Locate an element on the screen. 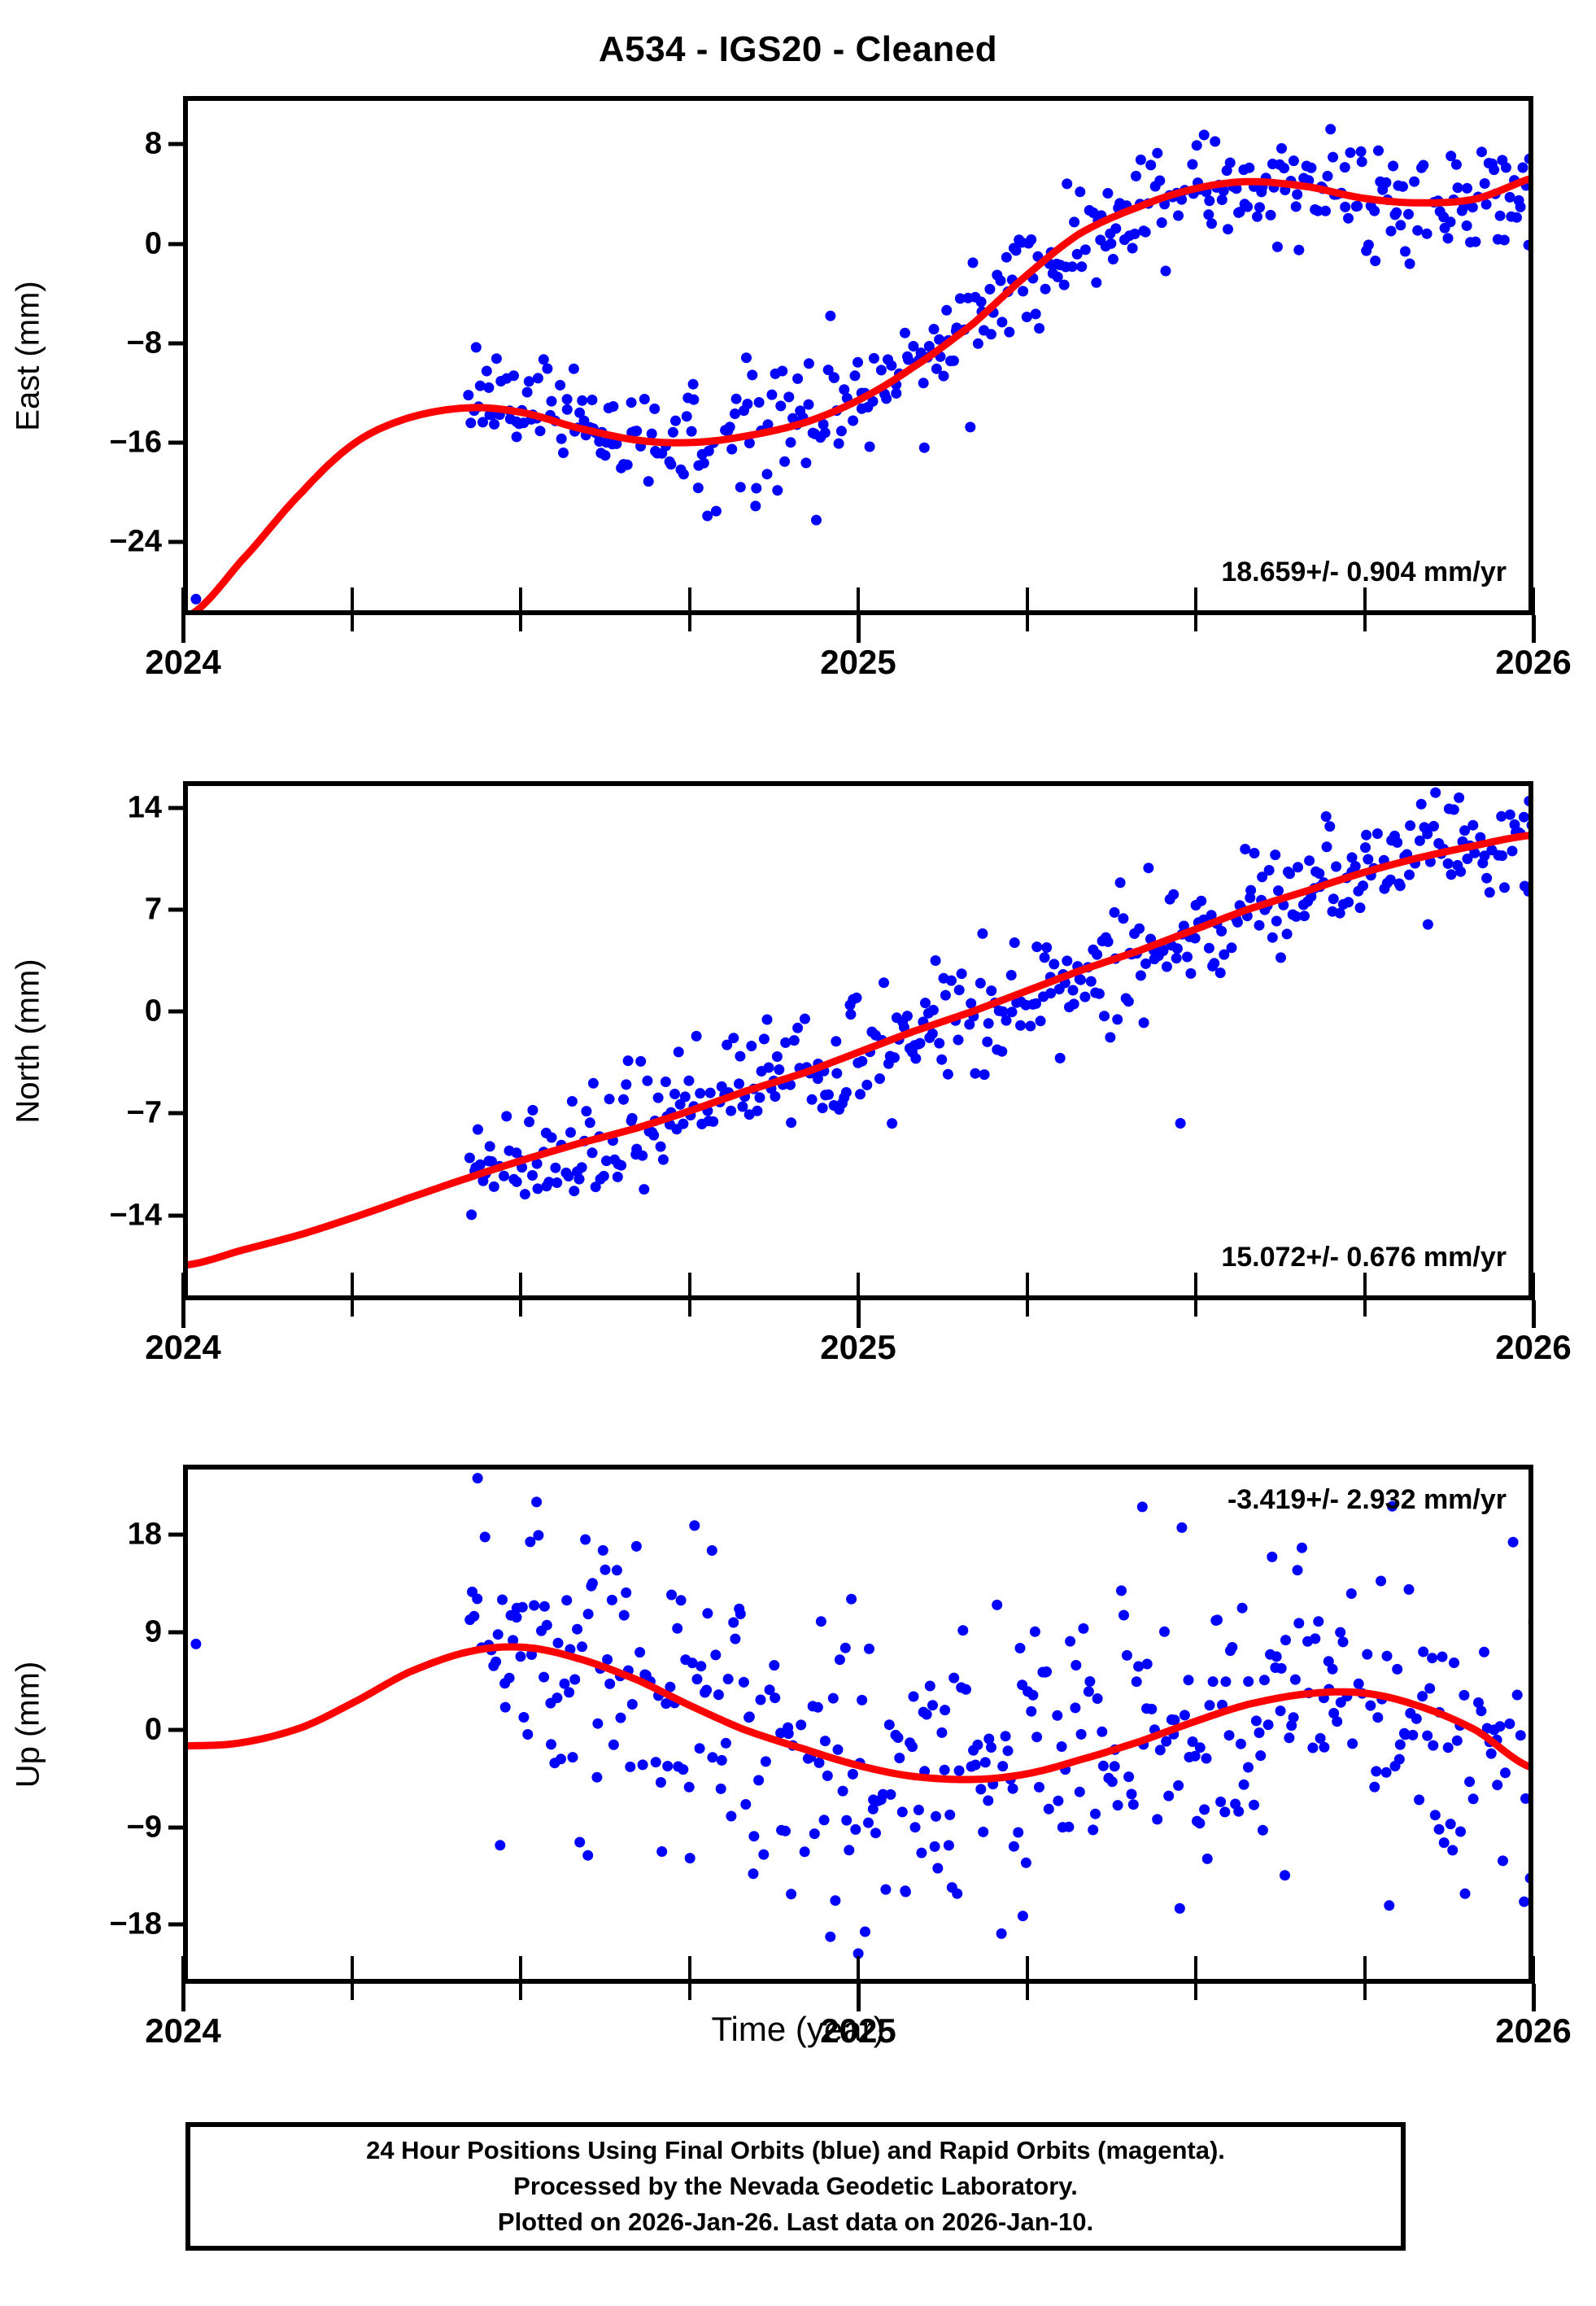 The width and height of the screenshot is (1596, 2306). x-tick-top-east-2026.00 is located at coordinates (1533, 601).